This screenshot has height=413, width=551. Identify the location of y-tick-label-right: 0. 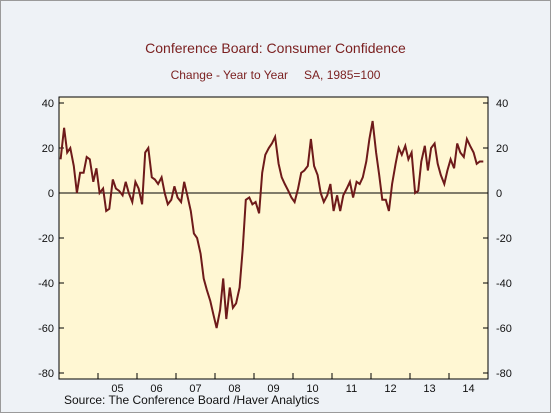
(499, 194).